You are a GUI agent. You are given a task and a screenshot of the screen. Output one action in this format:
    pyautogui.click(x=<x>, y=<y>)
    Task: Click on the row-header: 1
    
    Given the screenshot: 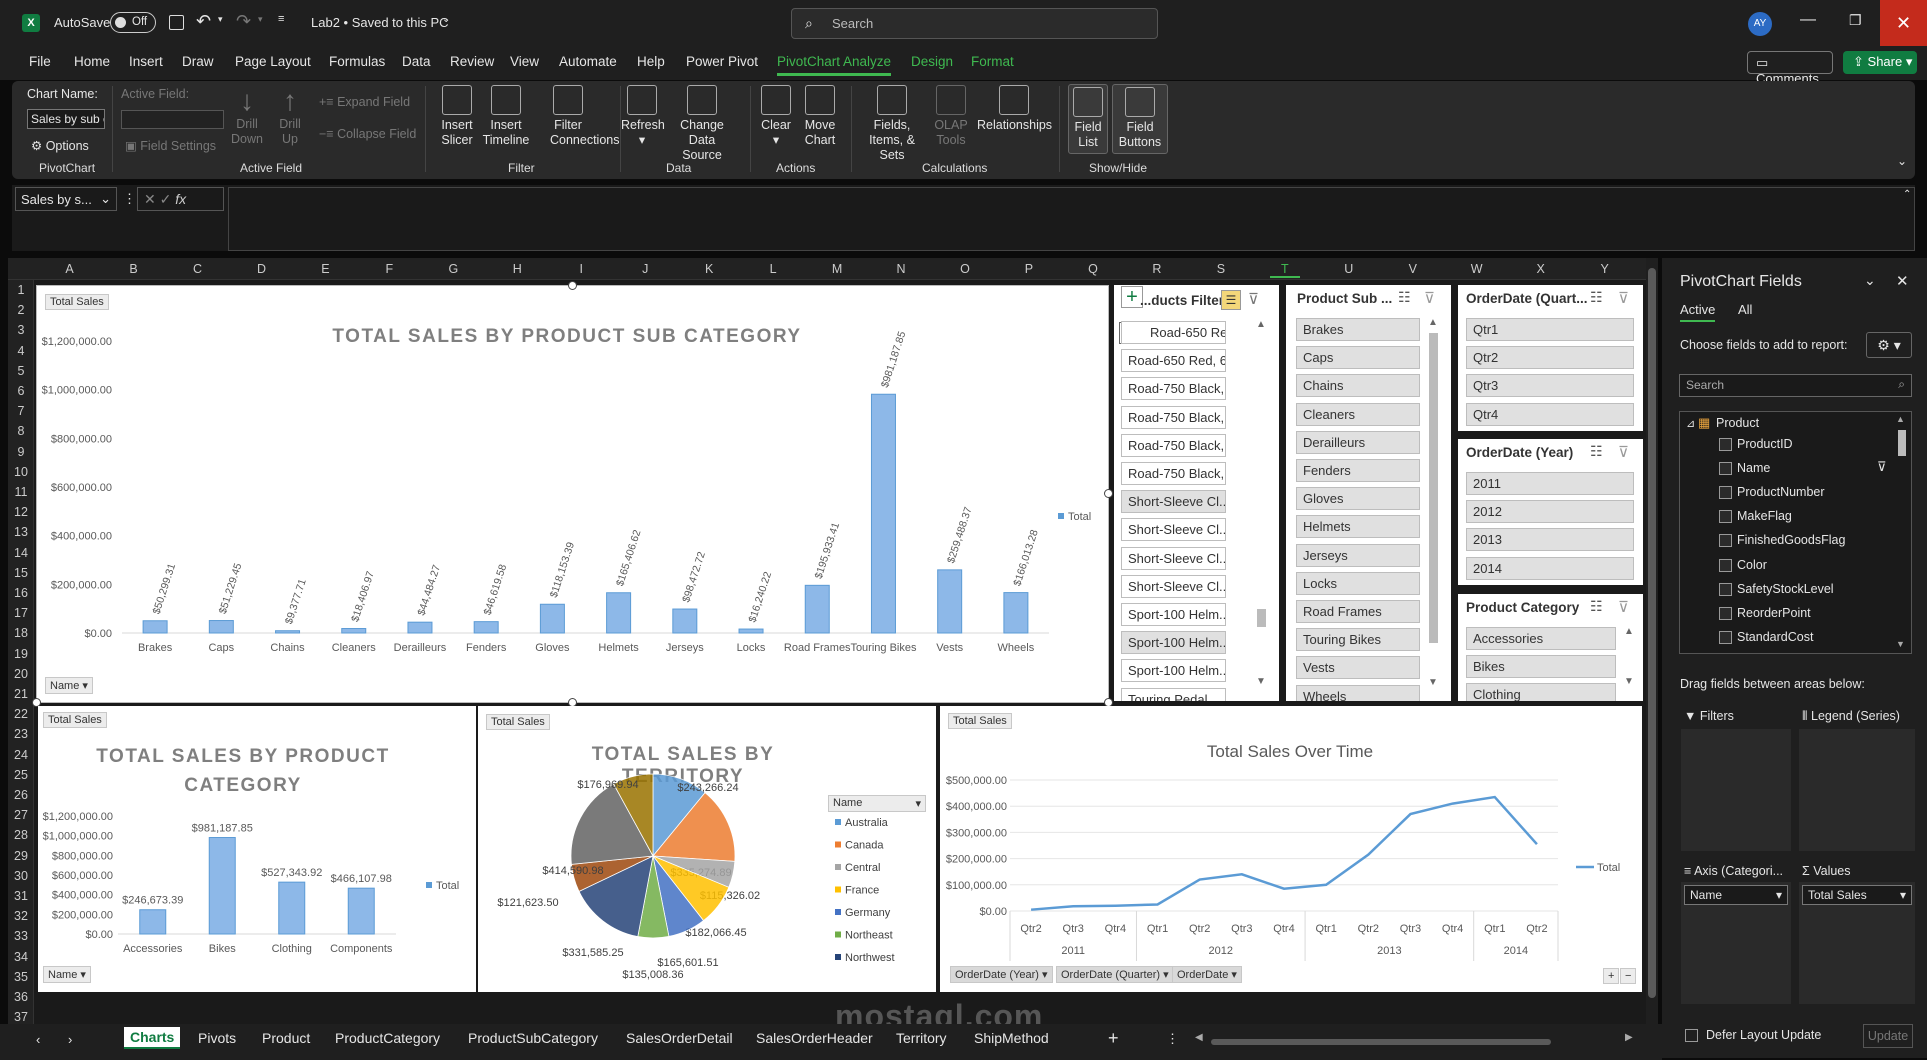 What is the action you would take?
    pyautogui.click(x=21, y=290)
    